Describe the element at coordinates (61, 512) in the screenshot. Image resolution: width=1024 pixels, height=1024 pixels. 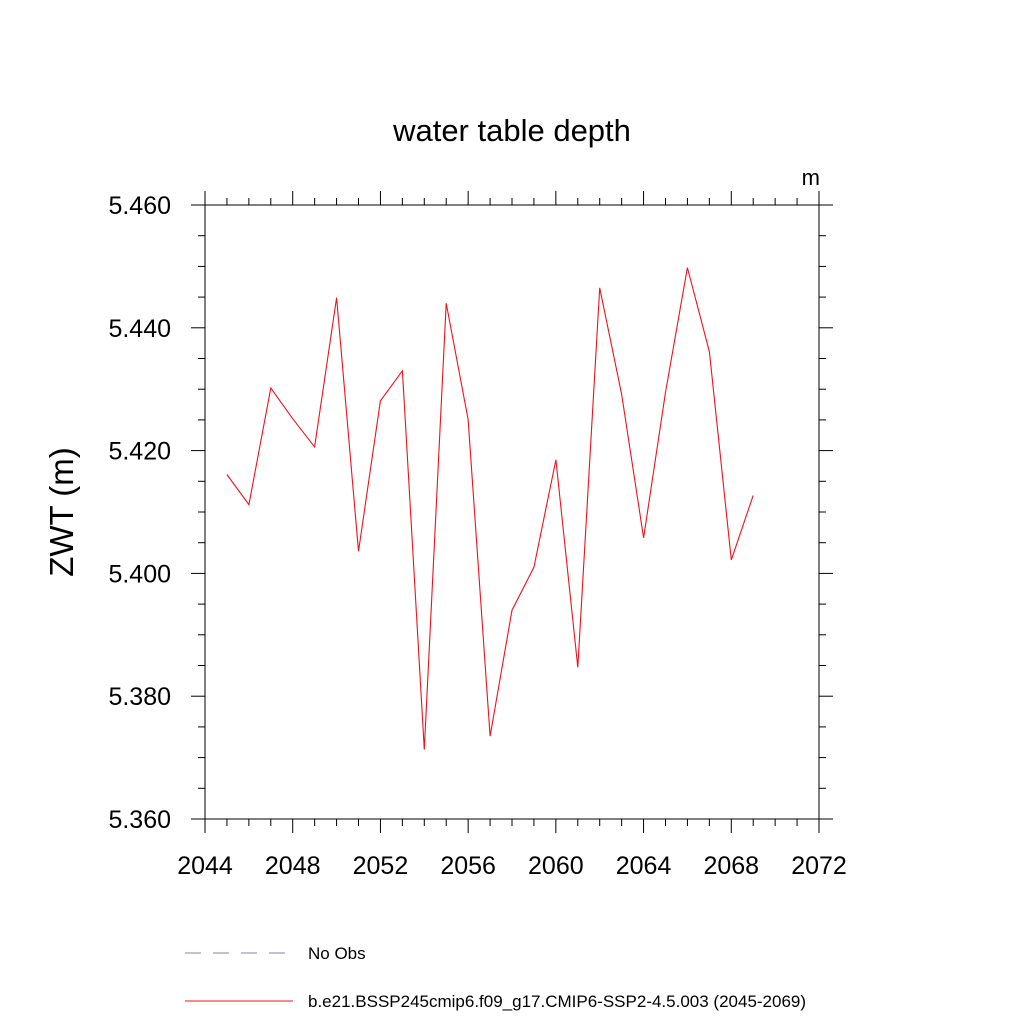
I see `y-axis-label: ZWT (m)` at that location.